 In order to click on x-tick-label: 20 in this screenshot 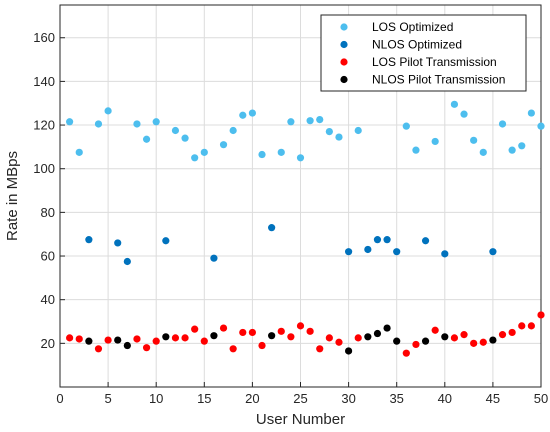, I will do `click(252, 398)`.